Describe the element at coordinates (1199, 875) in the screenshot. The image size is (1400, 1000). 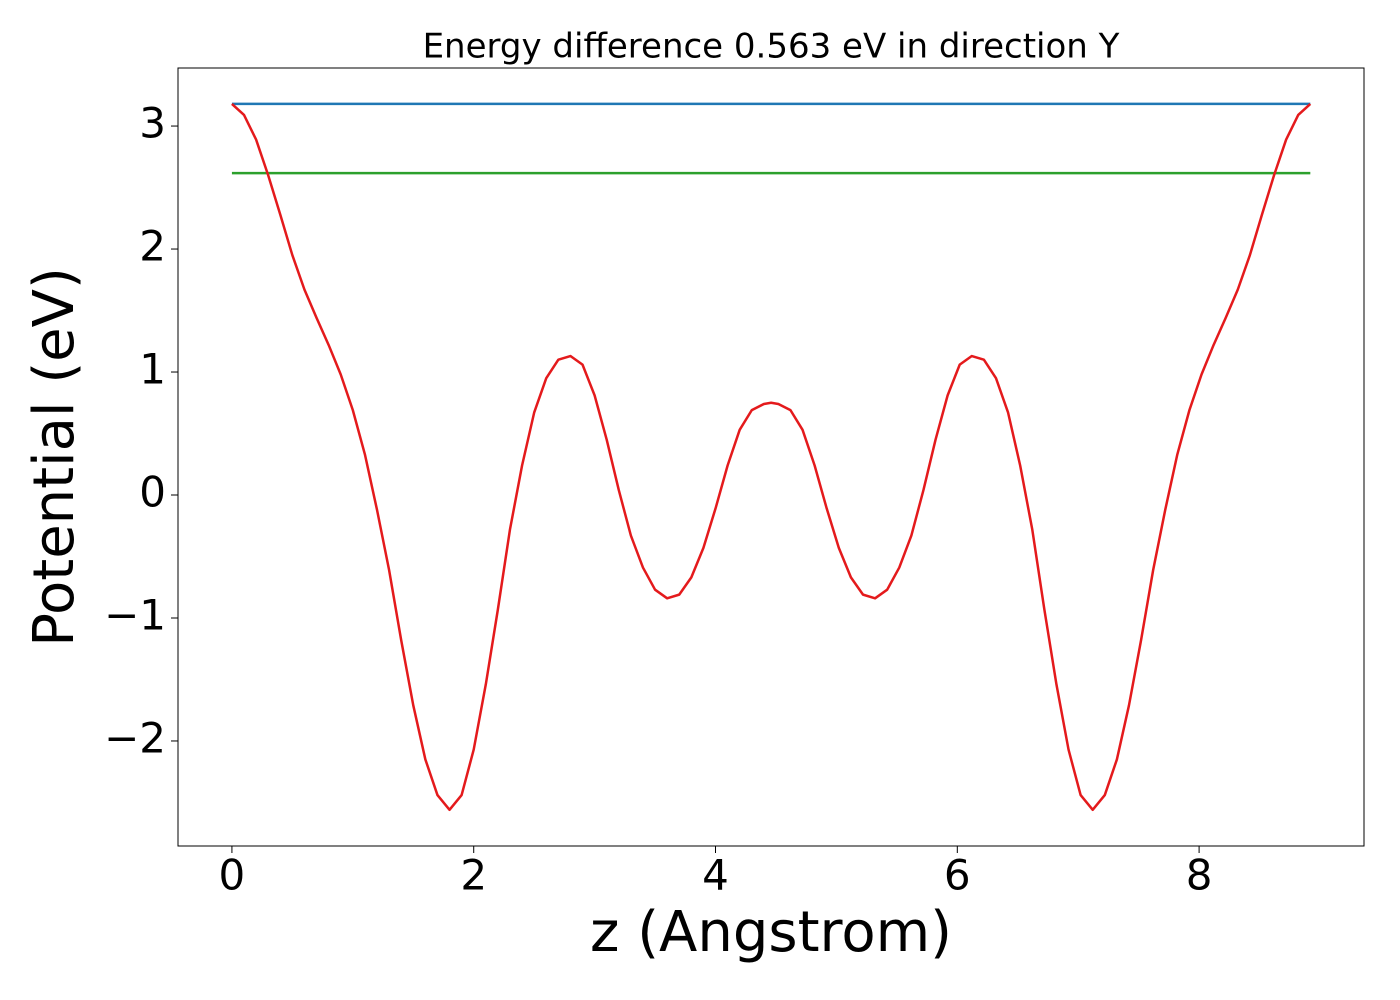
I see `x-tick-label: 8` at that location.